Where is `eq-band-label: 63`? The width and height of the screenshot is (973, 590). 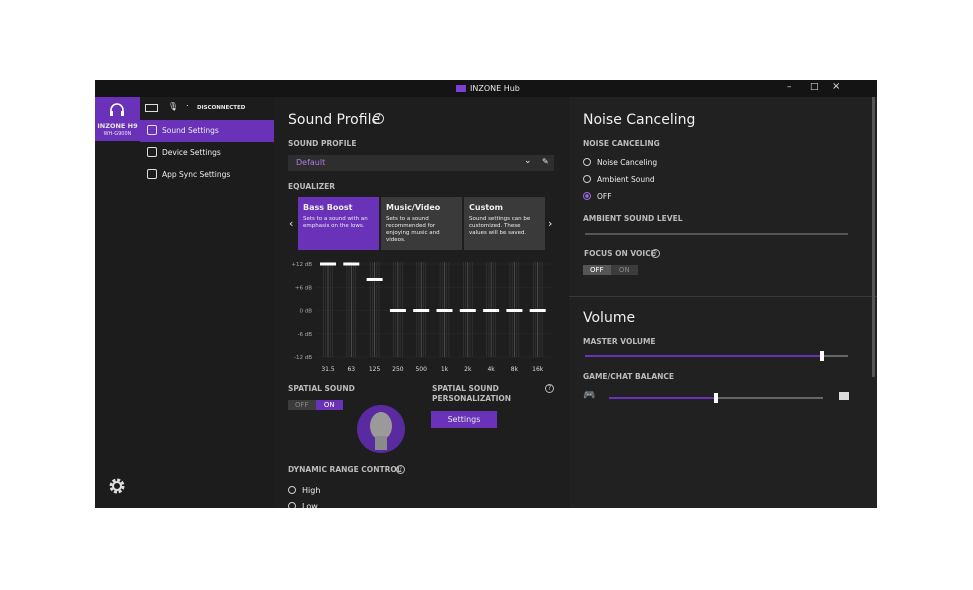
eq-band-label: 63 is located at coordinates (351, 369).